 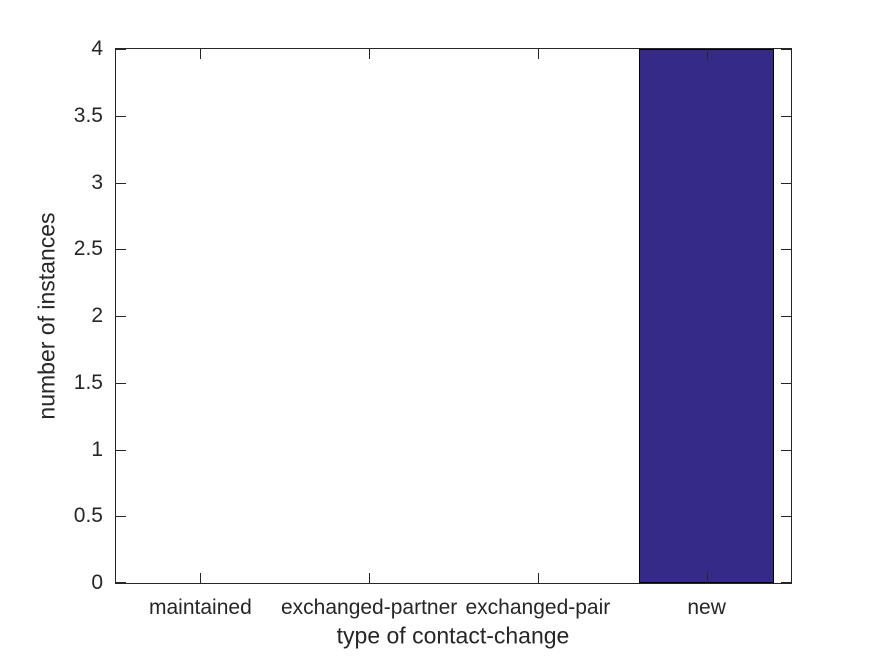 I want to click on y-tick-label: 0, so click(x=97, y=583).